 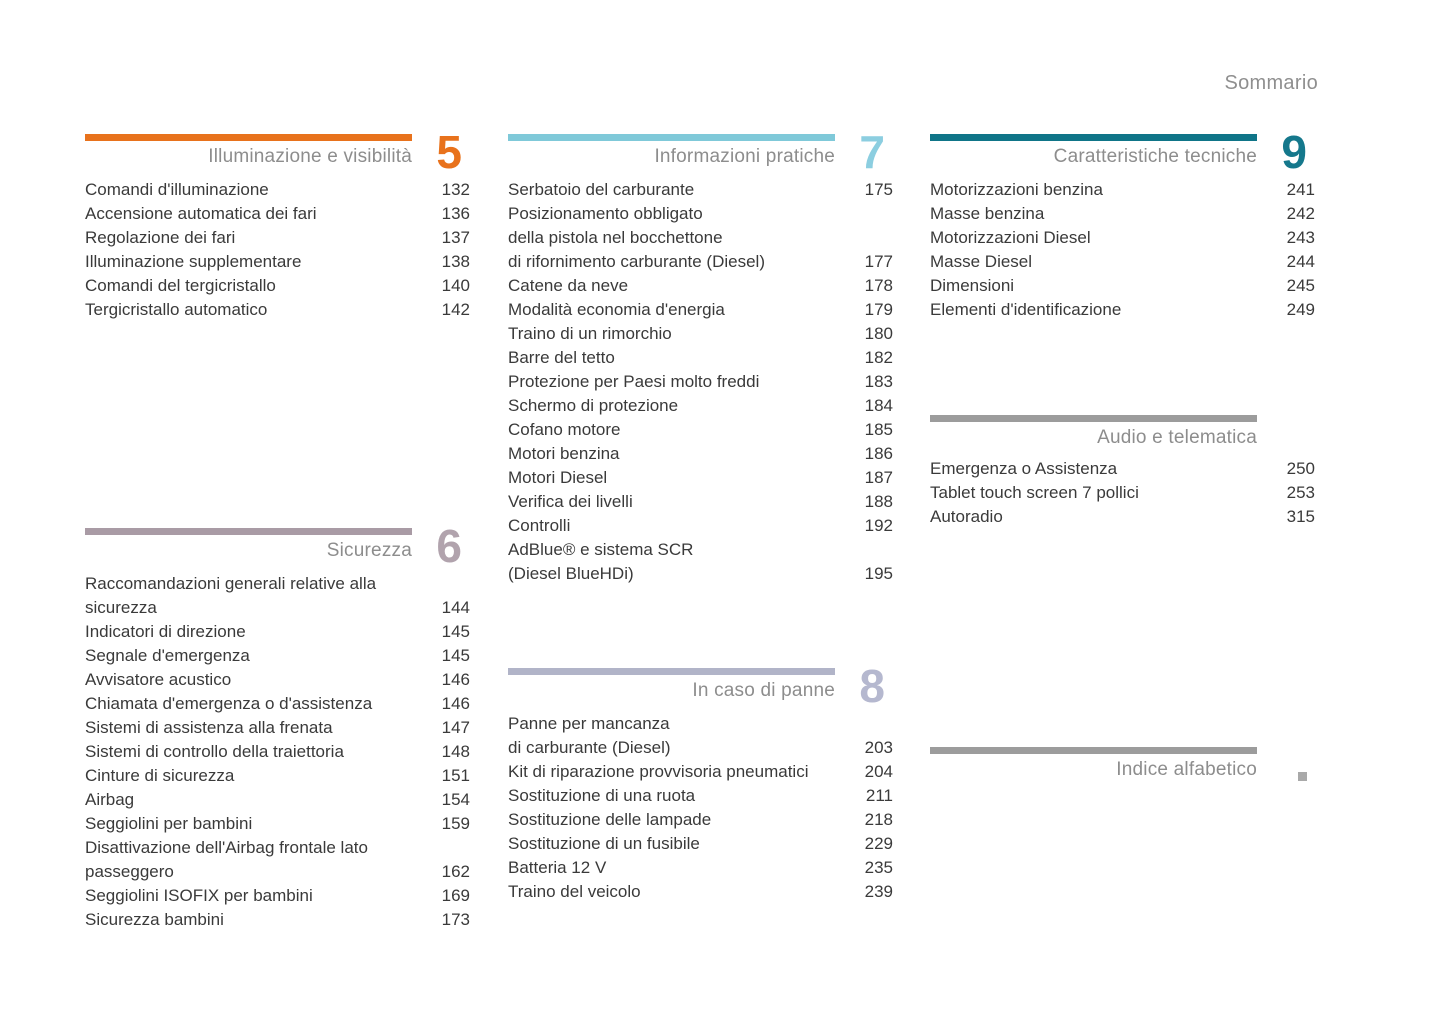 I want to click on toc-item: Autoradio 315, so click(x=1122, y=517).